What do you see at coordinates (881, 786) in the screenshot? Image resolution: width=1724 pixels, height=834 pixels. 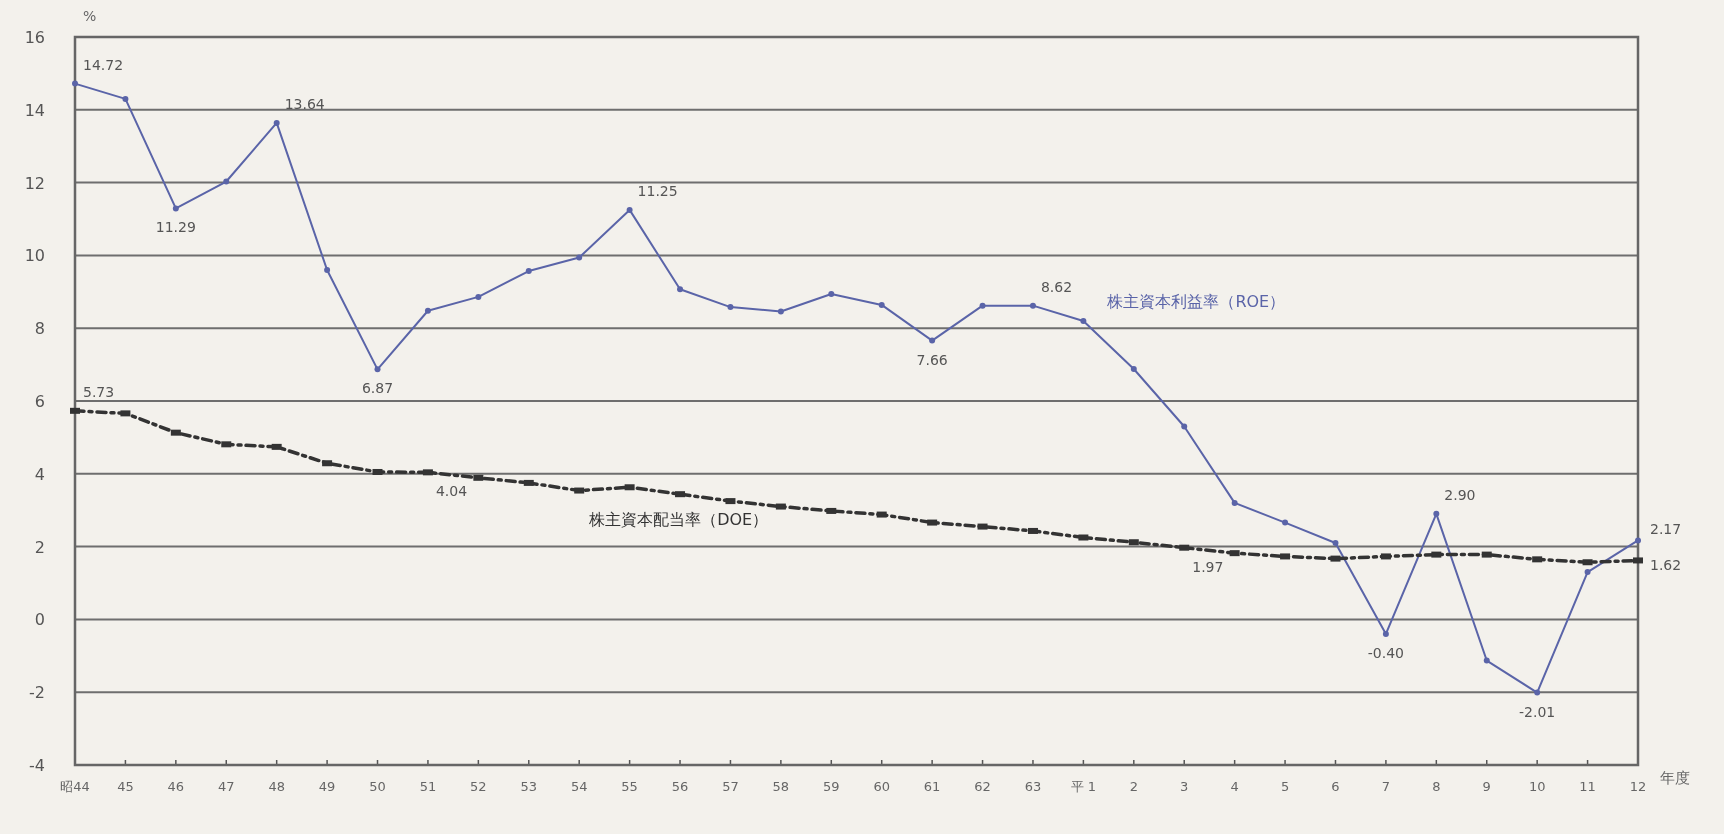 I see `x-tick-label: 60` at bounding box center [881, 786].